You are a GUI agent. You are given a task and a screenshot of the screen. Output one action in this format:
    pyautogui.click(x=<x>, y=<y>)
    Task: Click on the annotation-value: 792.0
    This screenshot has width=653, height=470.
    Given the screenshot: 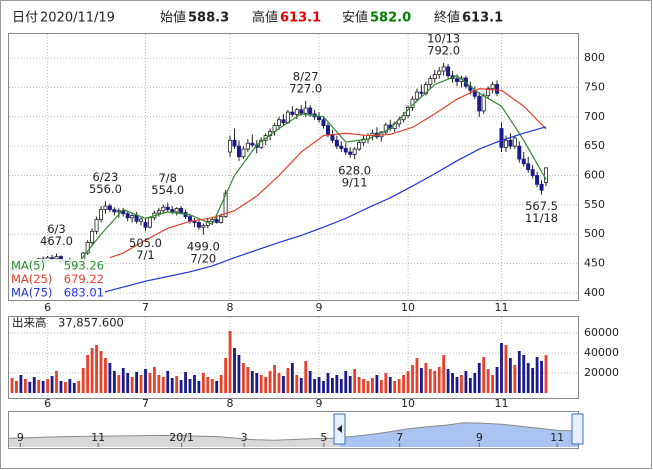 What is the action you would take?
    pyautogui.click(x=443, y=50)
    